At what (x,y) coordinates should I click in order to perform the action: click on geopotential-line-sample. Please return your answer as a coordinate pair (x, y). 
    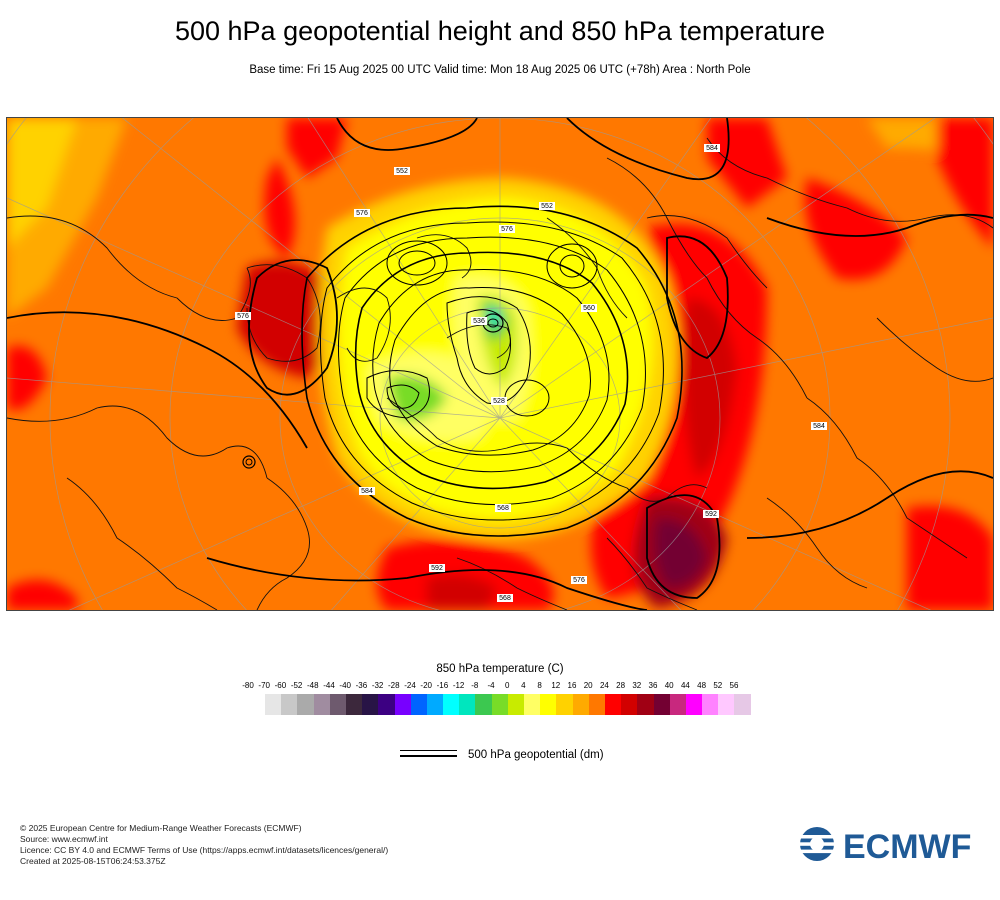
    Looking at the image, I should click on (428, 753).